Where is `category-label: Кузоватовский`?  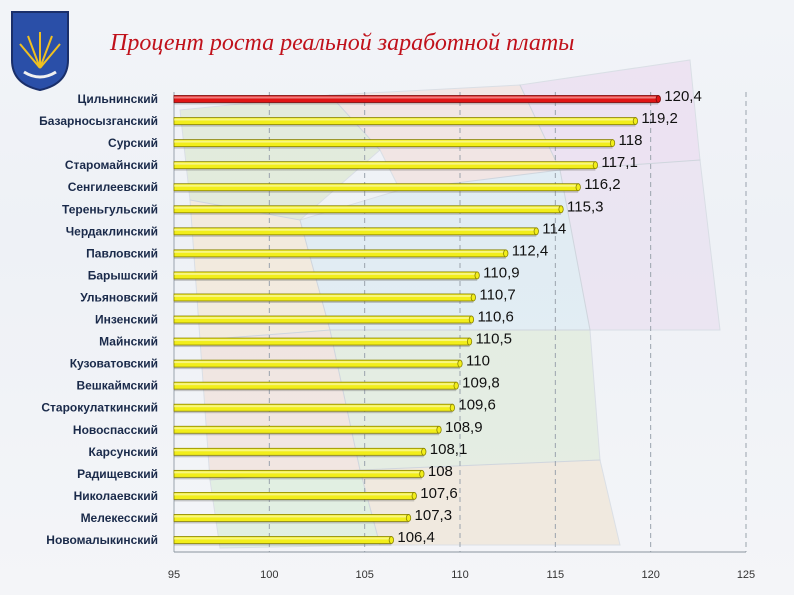 category-label: Кузоватовский is located at coordinates (114, 364).